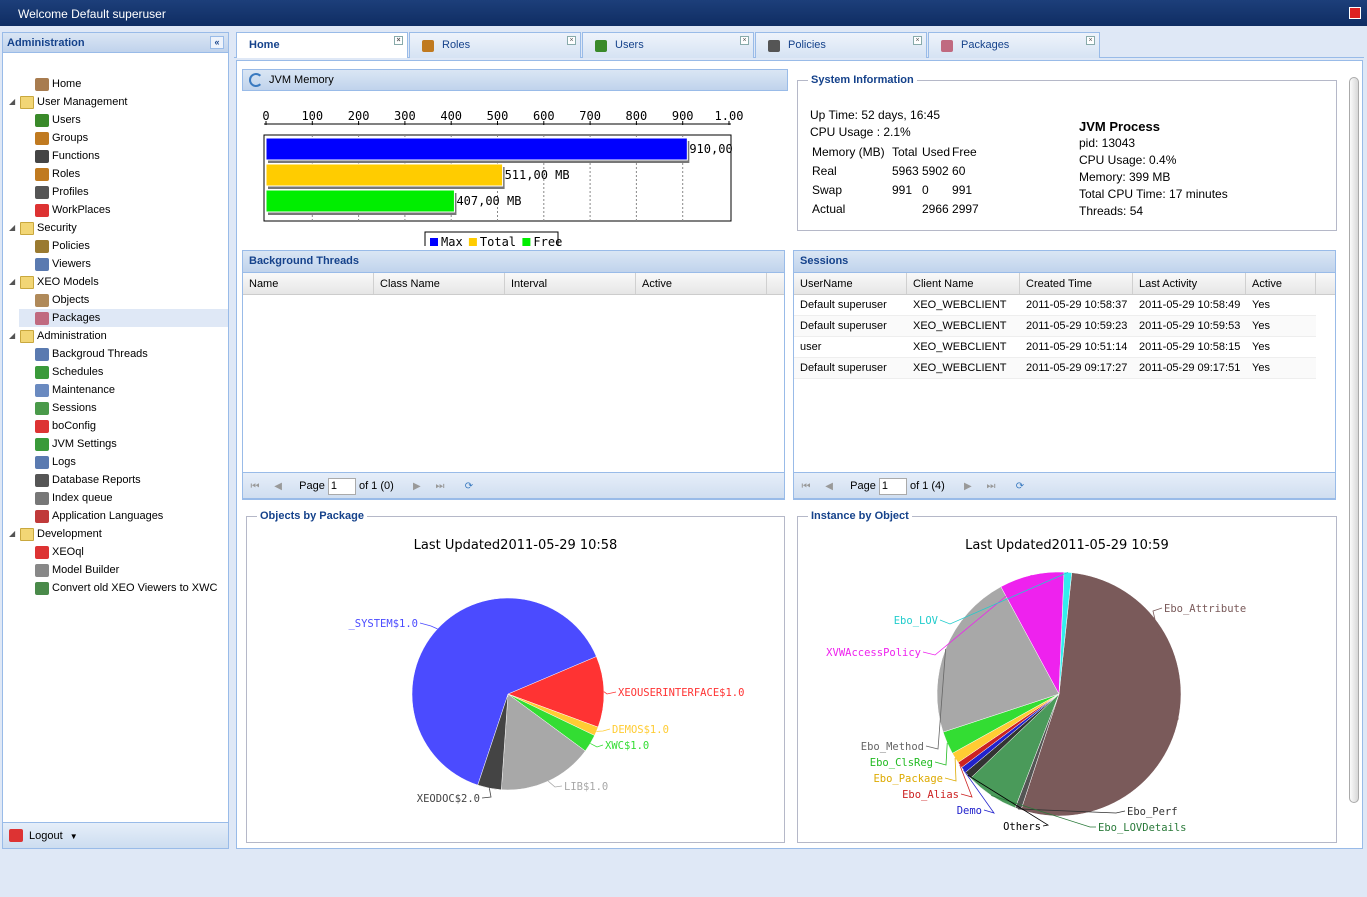 This screenshot has height=897, width=1367. What do you see at coordinates (123, 264) in the screenshot?
I see `sidebar-item-viewers: Viewers` at bounding box center [123, 264].